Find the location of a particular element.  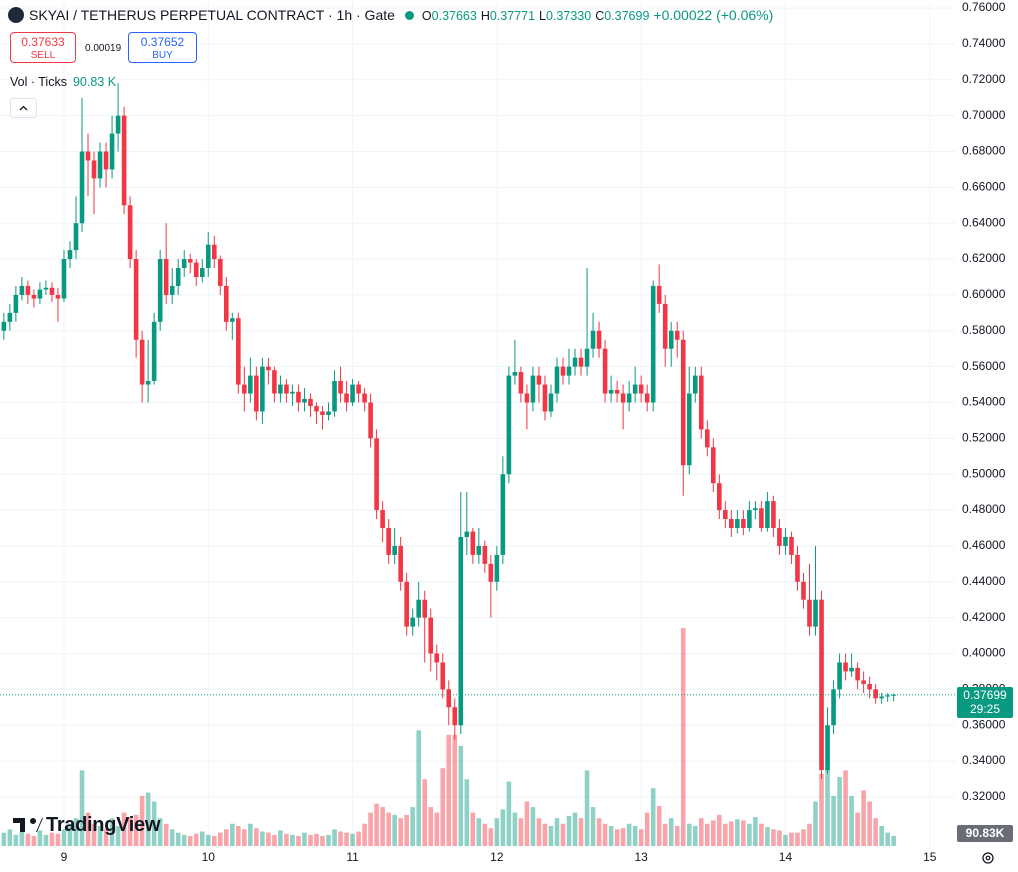

status-dot is located at coordinates (409, 15).